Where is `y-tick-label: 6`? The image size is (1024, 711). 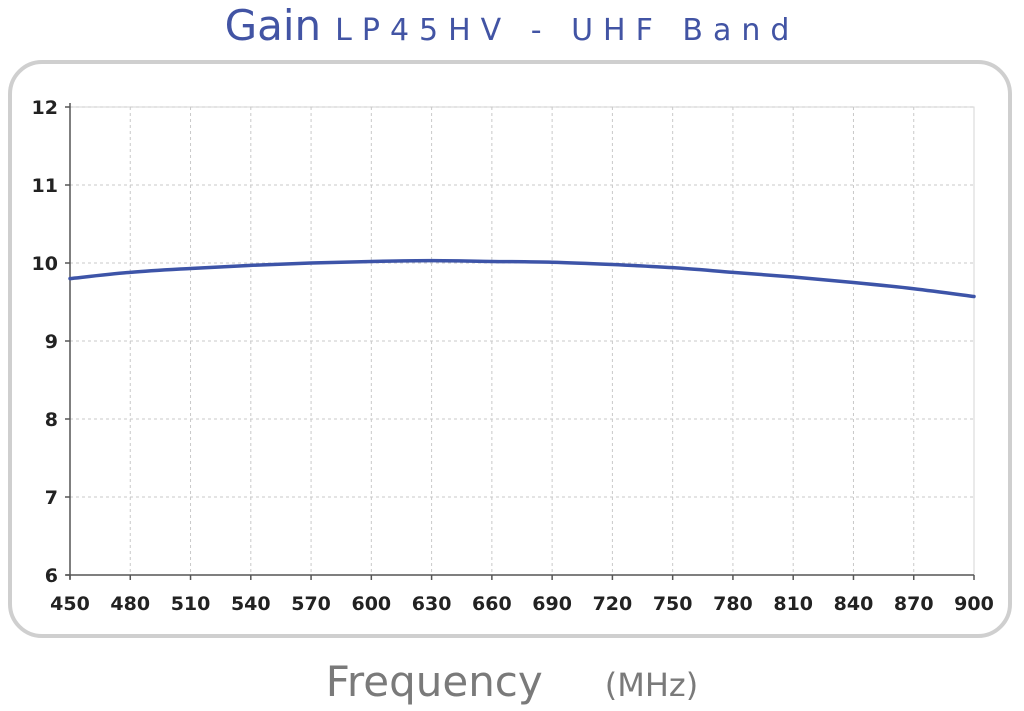
y-tick-label: 6 is located at coordinates (51, 576).